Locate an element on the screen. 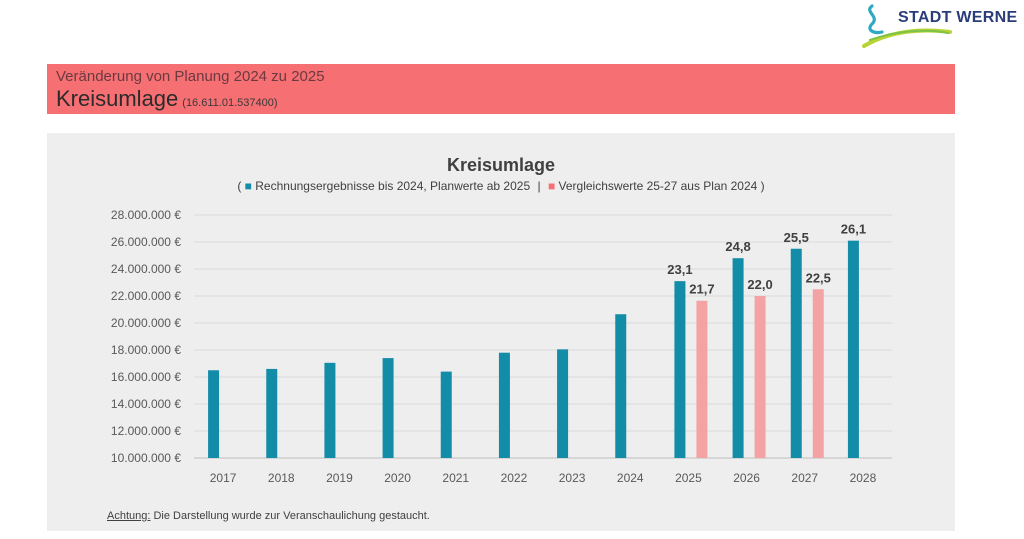  legend-suffix: ) is located at coordinates (763, 186).